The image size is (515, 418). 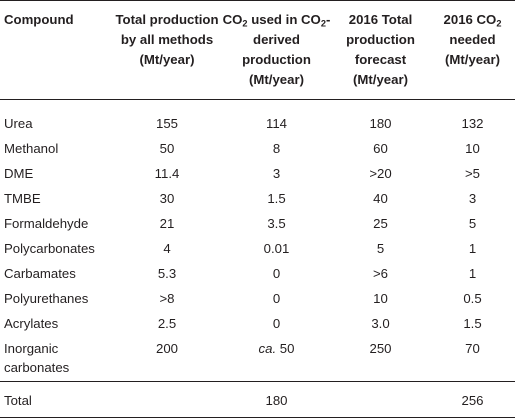 I want to click on cell-total-production: 2.5, so click(x=167, y=323).